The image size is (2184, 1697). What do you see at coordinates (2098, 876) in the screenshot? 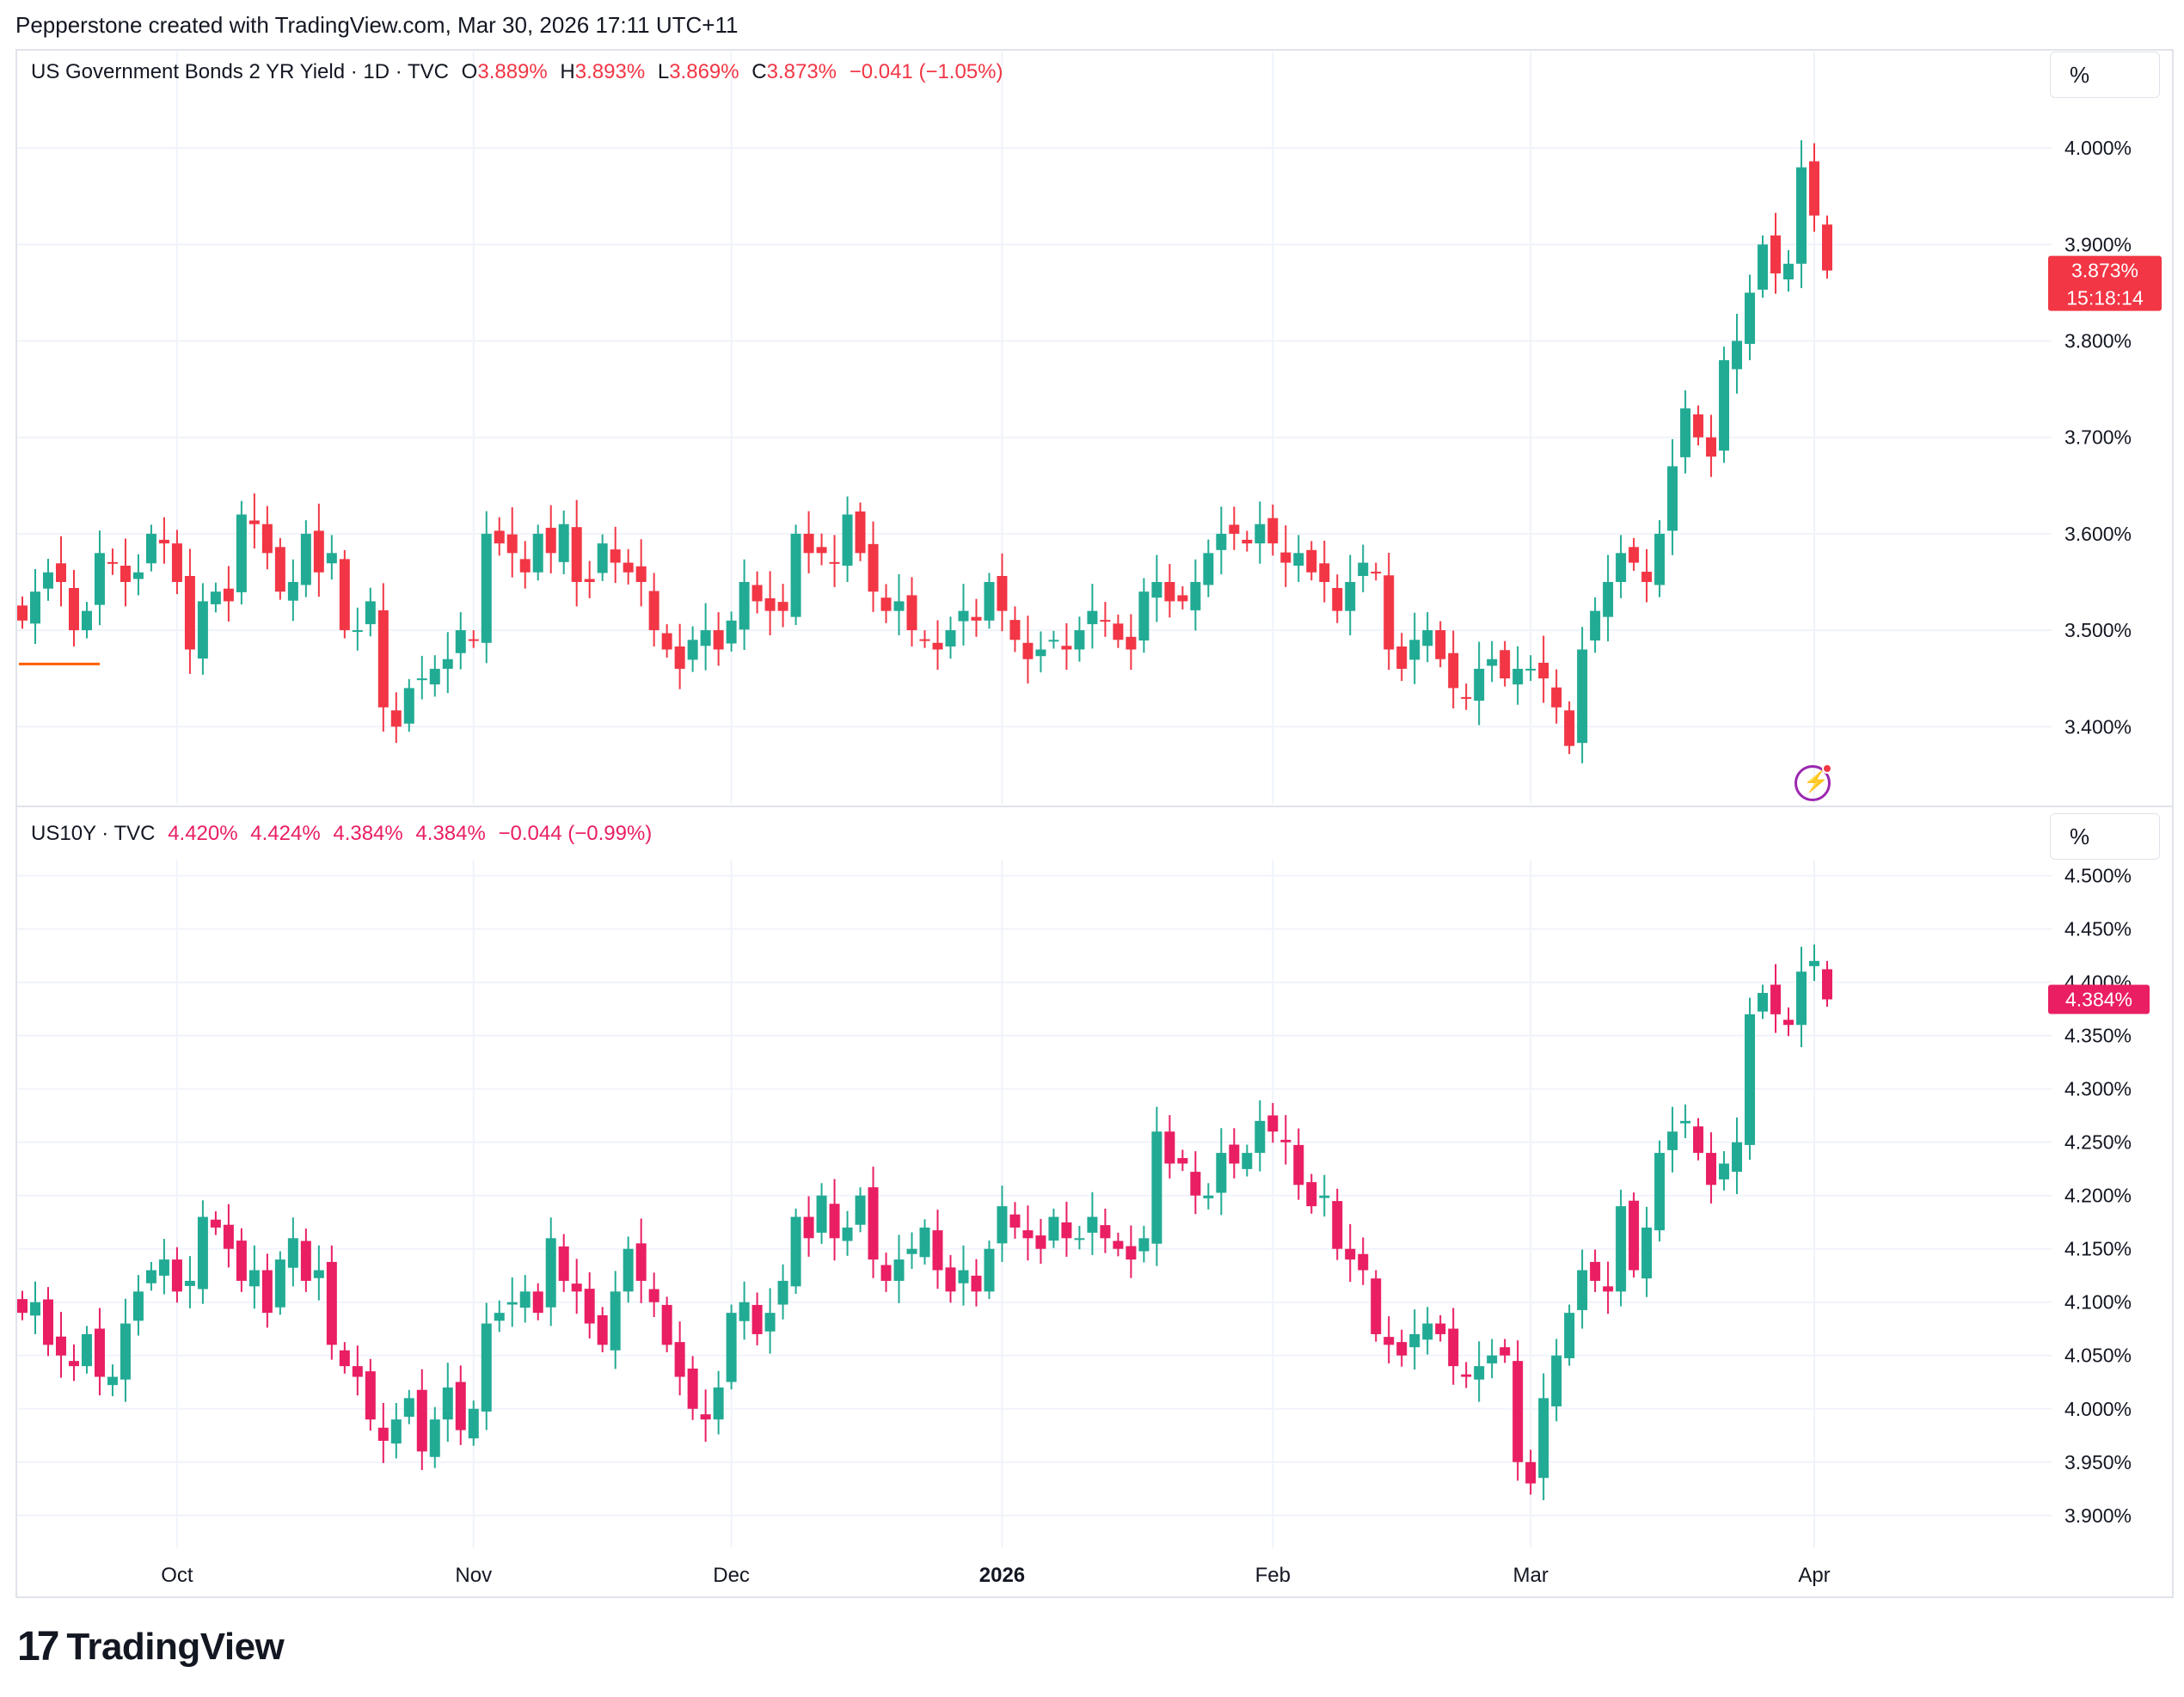
I see `y-axis-label: 4.500%` at bounding box center [2098, 876].